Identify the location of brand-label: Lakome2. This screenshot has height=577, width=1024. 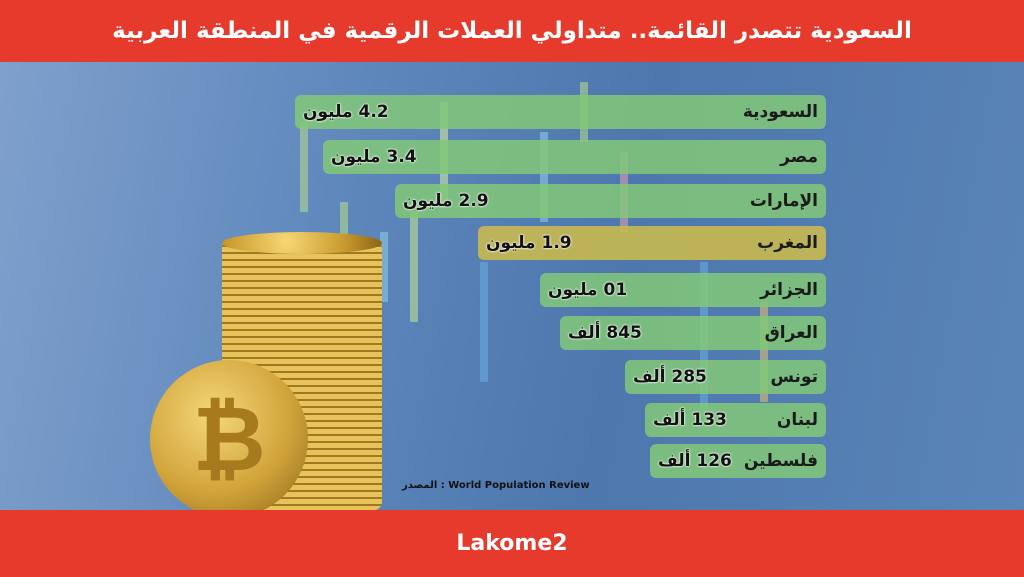
(512, 543).